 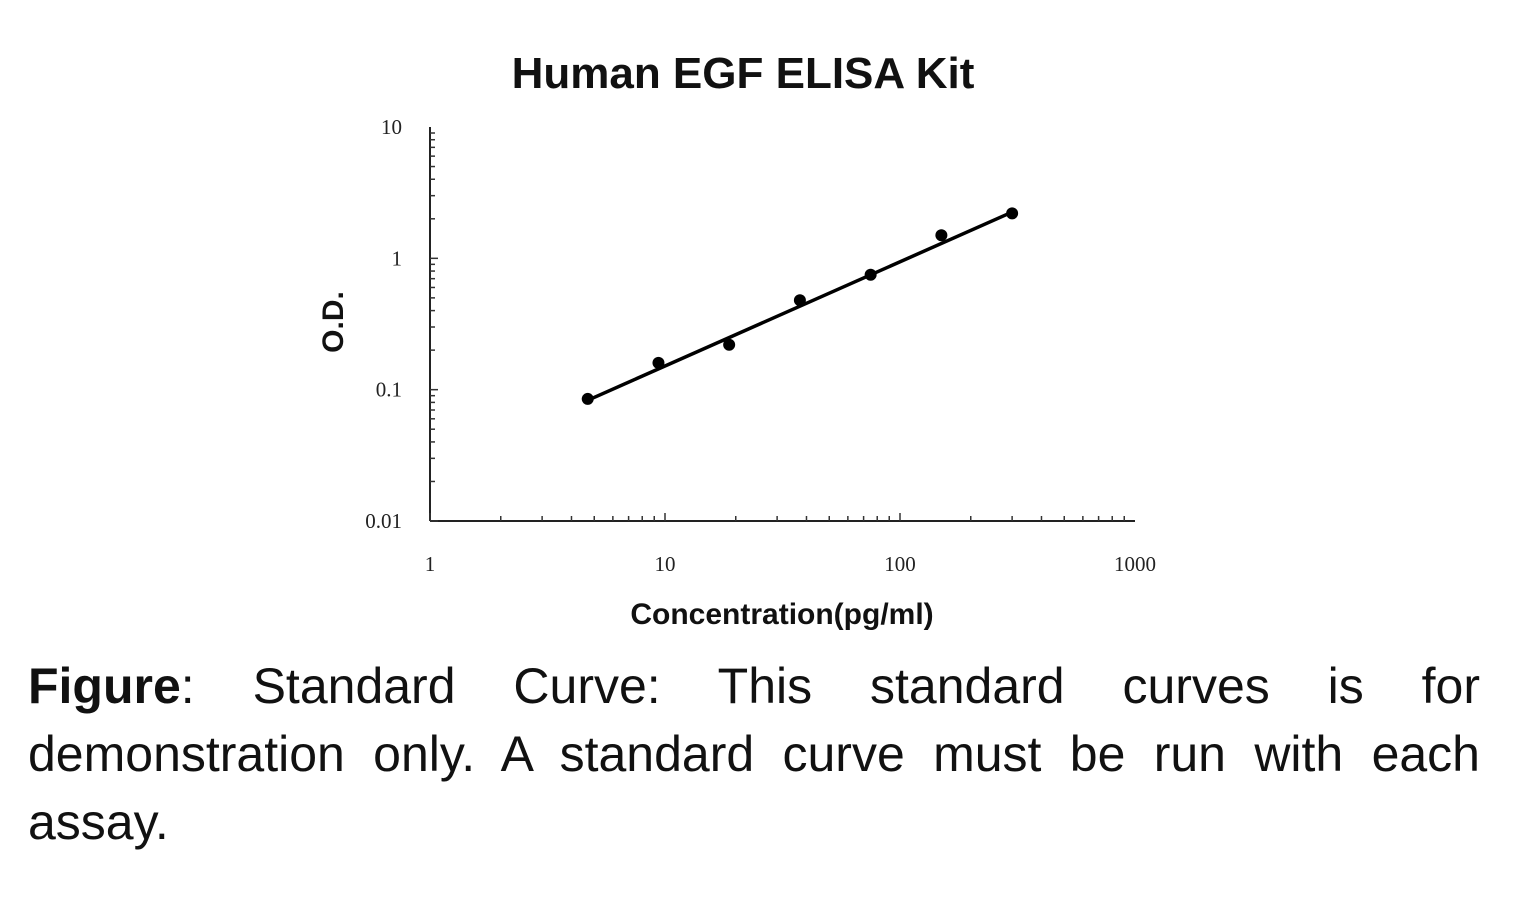 I want to click on x-tick-label: 1000, so click(x=1135, y=564).